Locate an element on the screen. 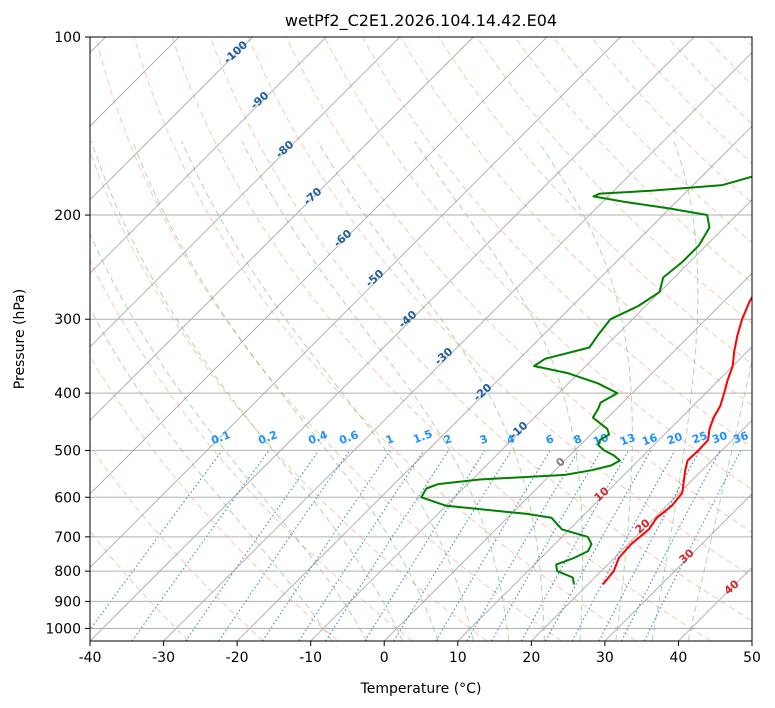 Image resolution: width=775 pixels, height=708 pixels. y-axis-ticks: 1000 900 800 700 600 500 400 300 200 100 is located at coordinates (67, 333).